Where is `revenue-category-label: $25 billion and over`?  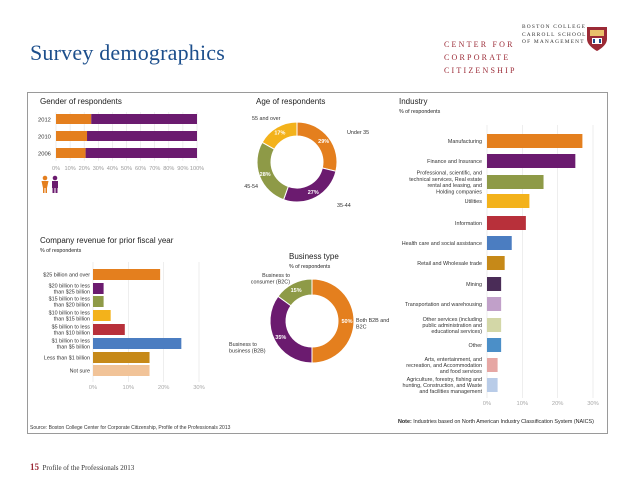
revenue-category-label: $25 billion and over is located at coordinates (66, 276).